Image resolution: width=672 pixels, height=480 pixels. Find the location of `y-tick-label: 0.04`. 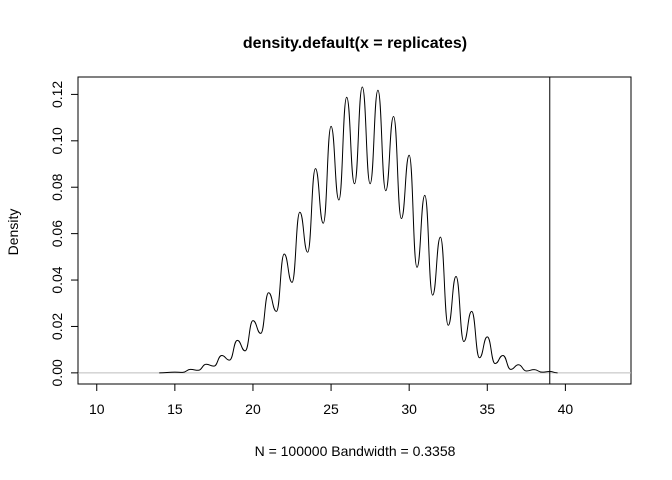

y-tick-label: 0.04 is located at coordinates (57, 279).